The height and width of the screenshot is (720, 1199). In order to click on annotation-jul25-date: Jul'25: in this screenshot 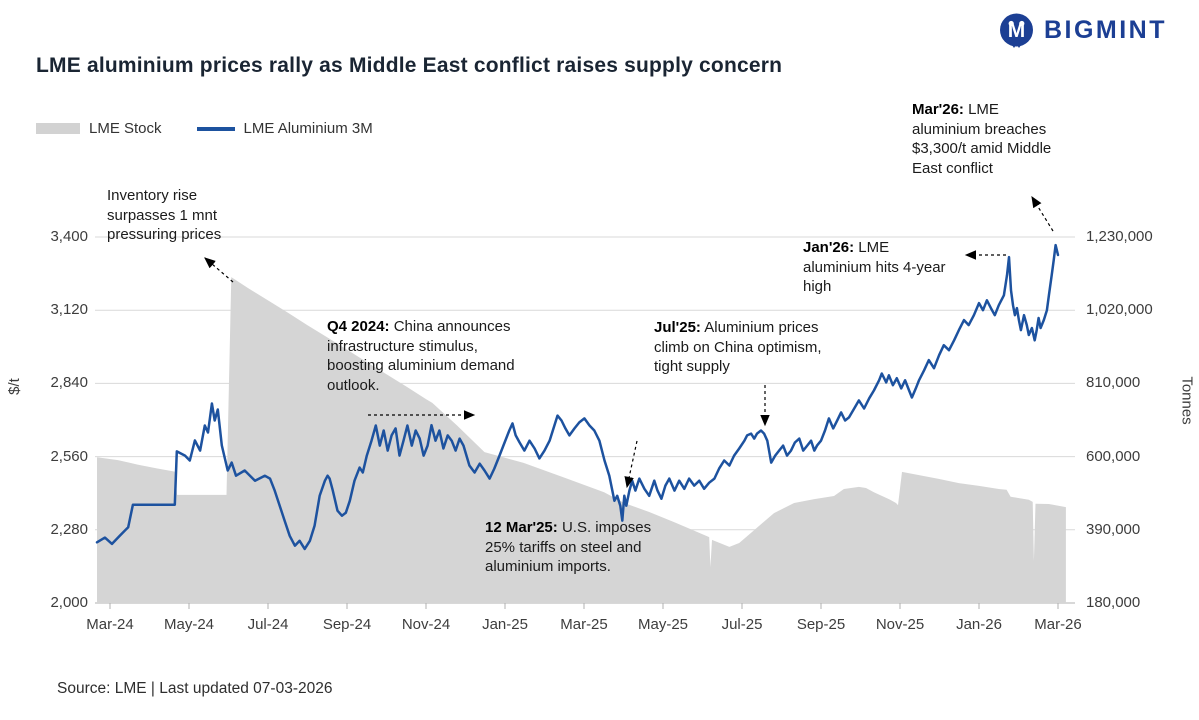, I will do `click(677, 327)`.